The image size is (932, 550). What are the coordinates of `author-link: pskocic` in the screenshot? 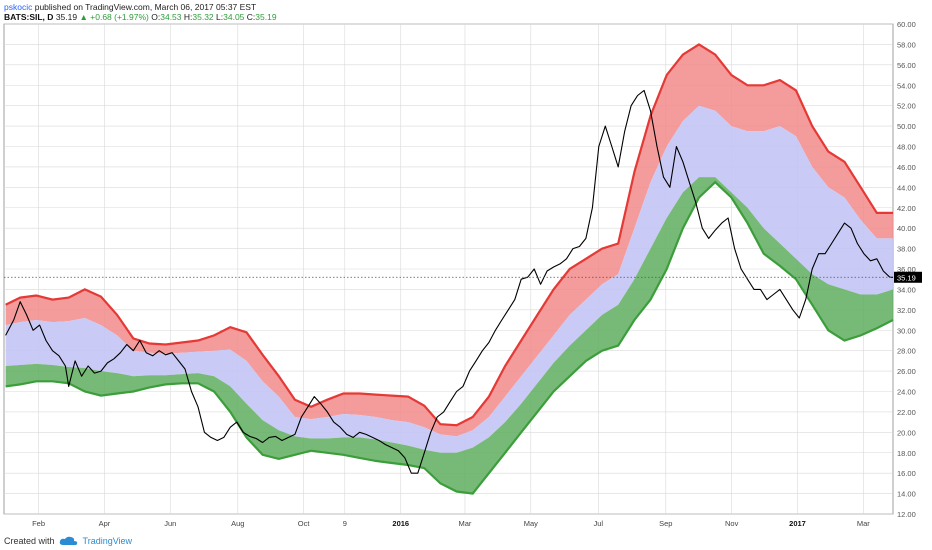 It's located at (18, 7).